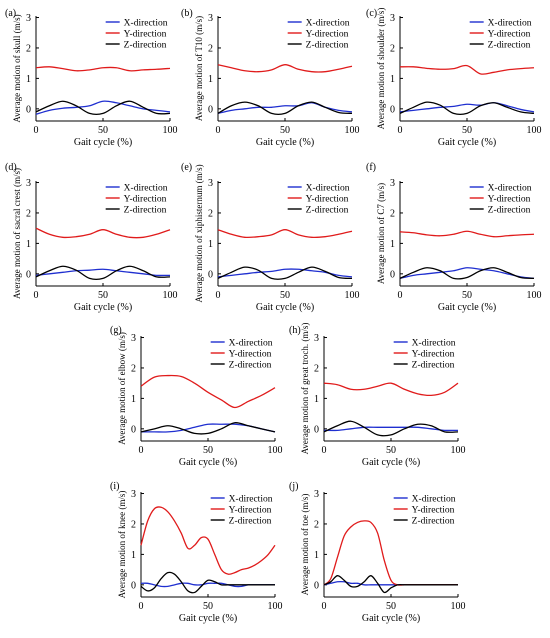 Image resolution: width=550 pixels, height=638 pixels. Describe the element at coordinates (122, 545) in the screenshot. I see `y-axis-label: Average motion of knee (m/s)` at that location.